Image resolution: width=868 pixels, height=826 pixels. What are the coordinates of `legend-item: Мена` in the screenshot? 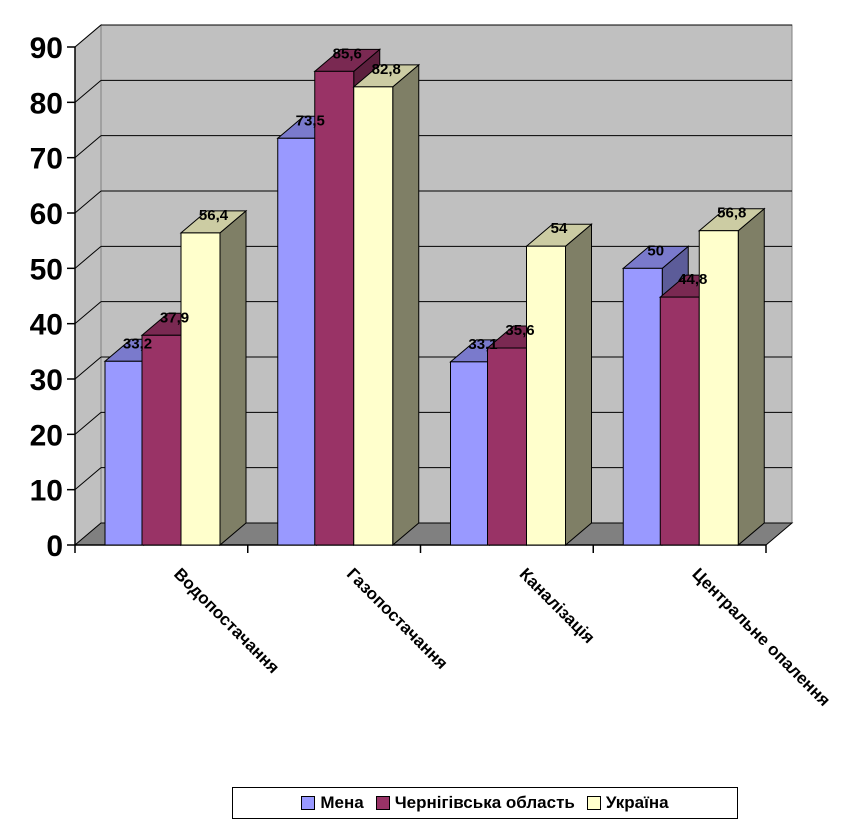 It's located at (332, 803).